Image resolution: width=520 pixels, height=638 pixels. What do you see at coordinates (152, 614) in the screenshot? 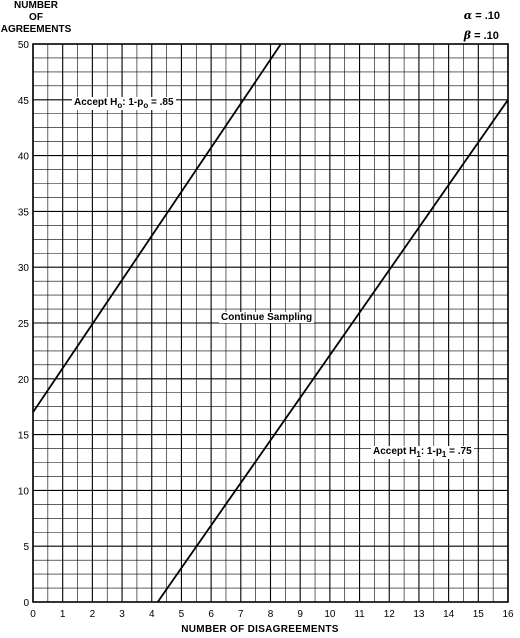
I see `x-tick-label: 4` at bounding box center [152, 614].